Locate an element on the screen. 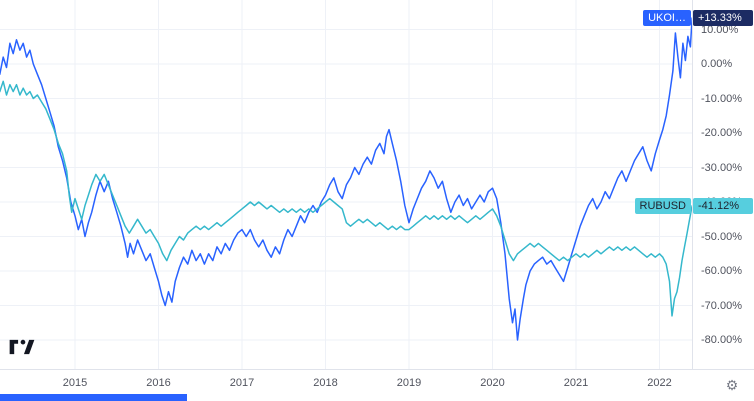 This screenshot has height=401, width=754. price-axis-label: -80.00% is located at coordinates (721, 340).